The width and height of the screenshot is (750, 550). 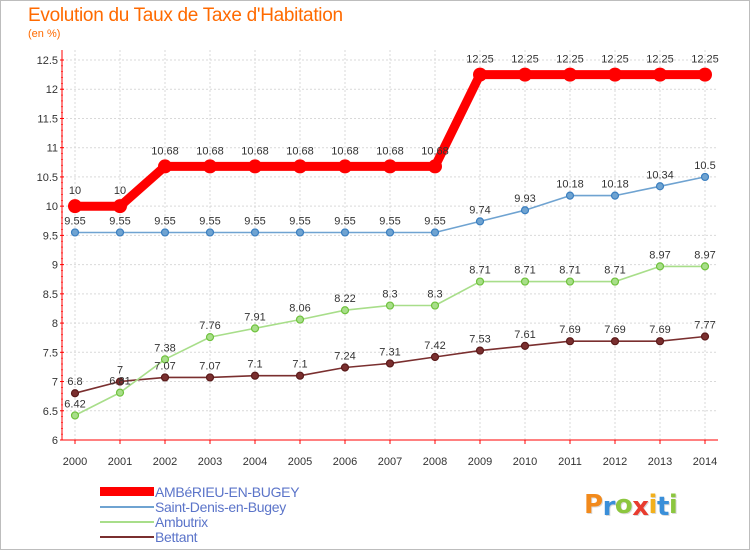 I want to click on data-label: 7.24, so click(x=344, y=357).